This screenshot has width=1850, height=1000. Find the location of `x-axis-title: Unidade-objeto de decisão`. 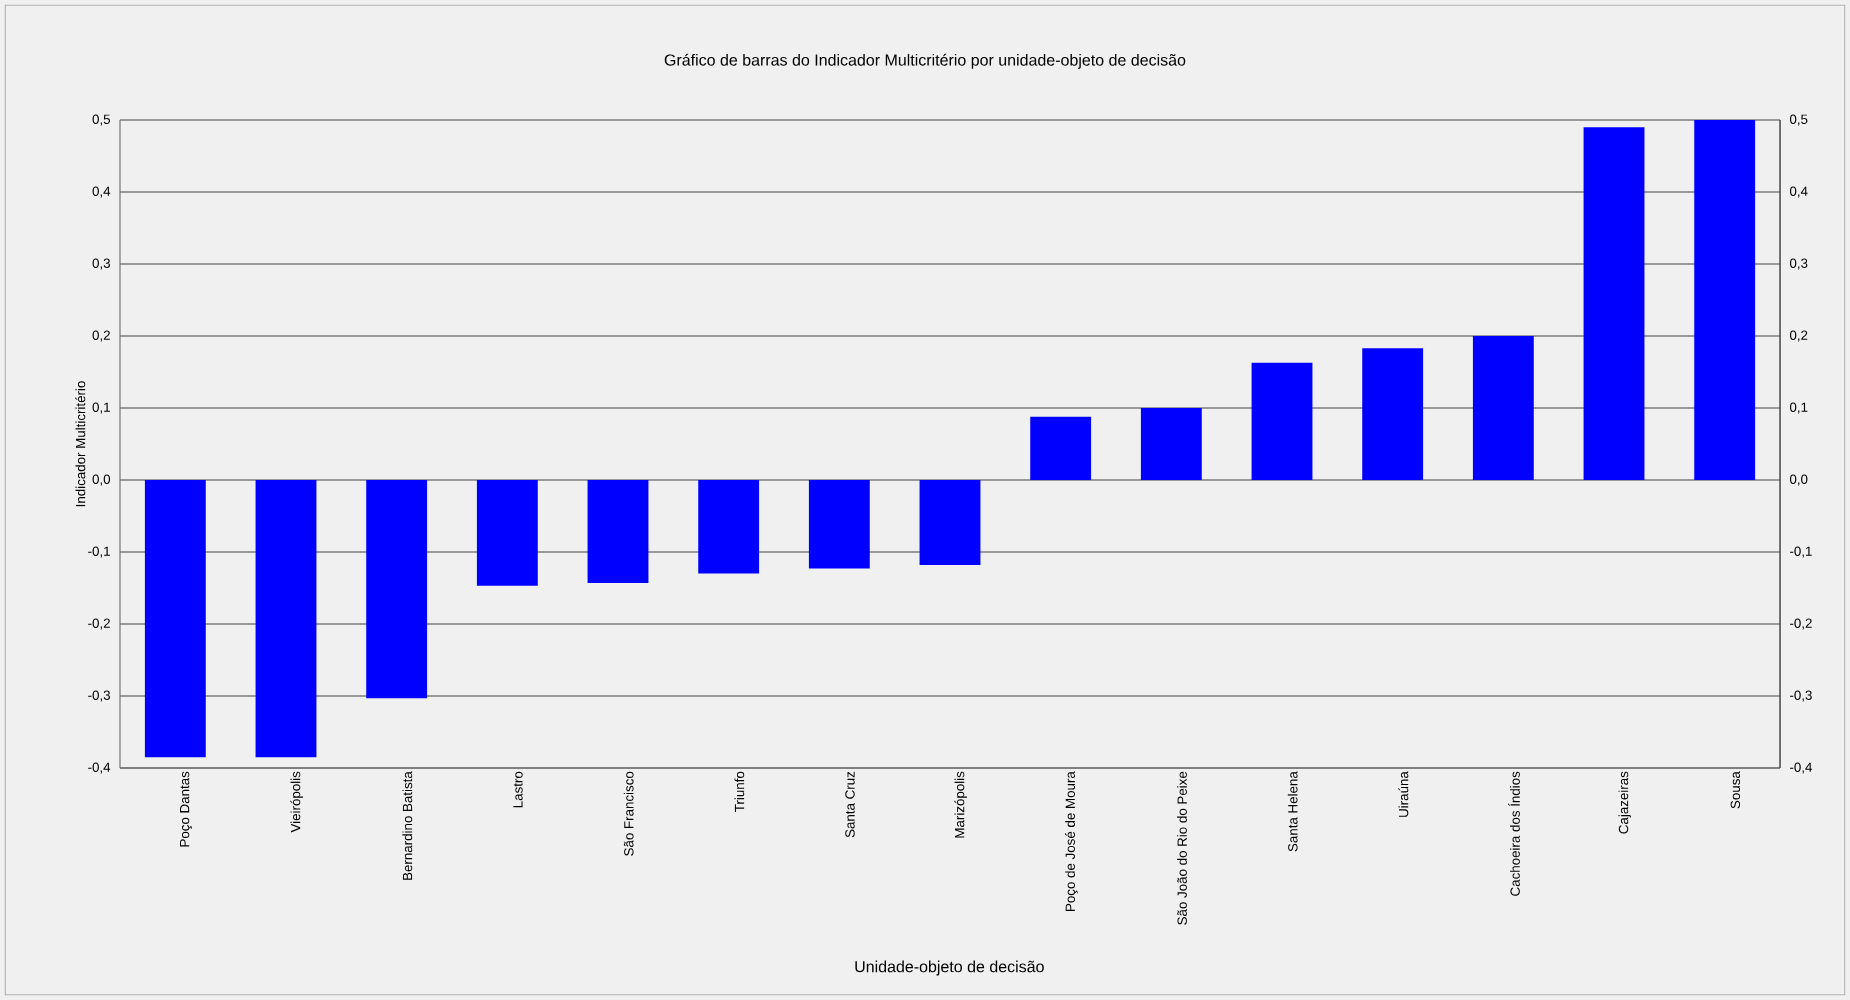

x-axis-title: Unidade-objeto de decisão is located at coordinates (949, 968).